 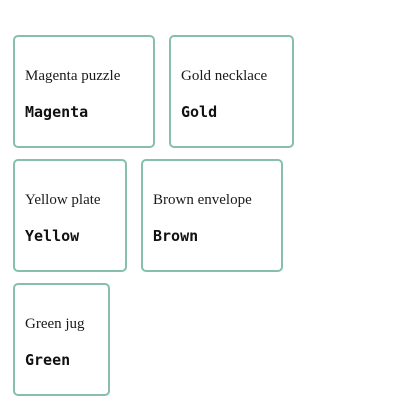 What do you see at coordinates (212, 215) in the screenshot?
I see `item-card-brown-envelope: Brown envelope Brown` at bounding box center [212, 215].